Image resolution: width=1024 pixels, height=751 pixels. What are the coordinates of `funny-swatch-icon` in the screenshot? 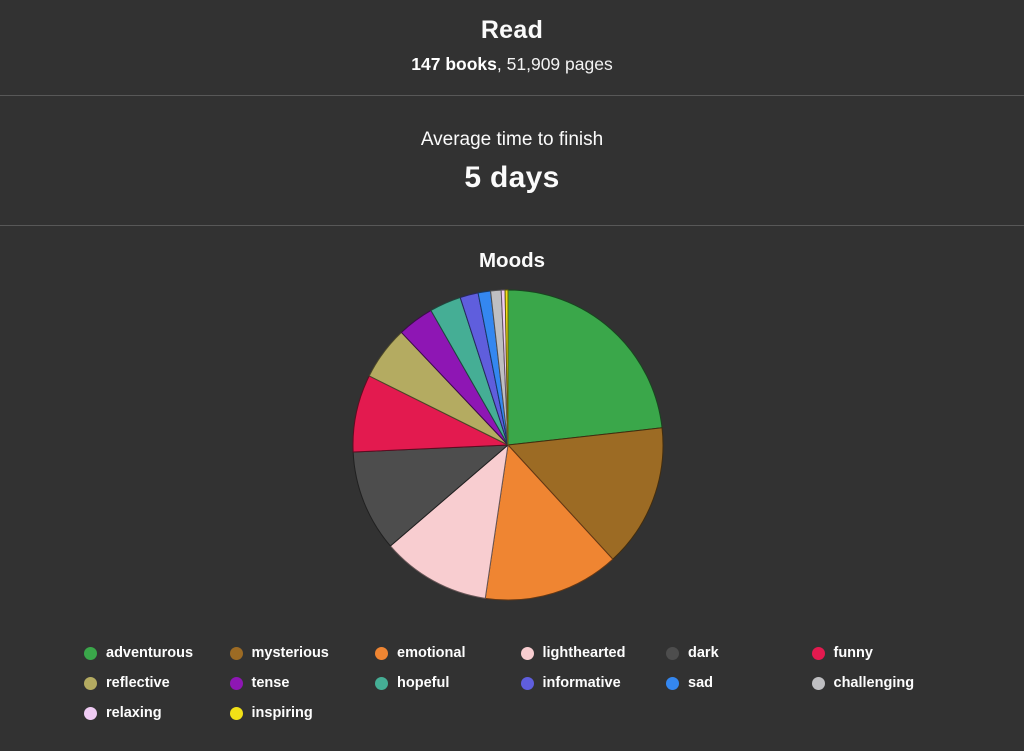 It's located at (818, 653).